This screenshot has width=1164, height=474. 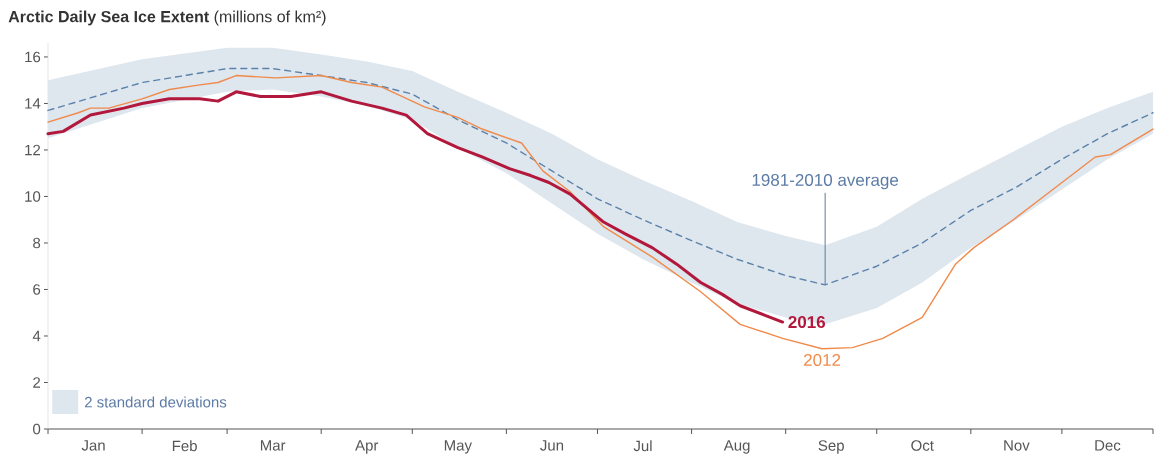 I want to click on y-tick-label: 16, so click(x=33, y=57).